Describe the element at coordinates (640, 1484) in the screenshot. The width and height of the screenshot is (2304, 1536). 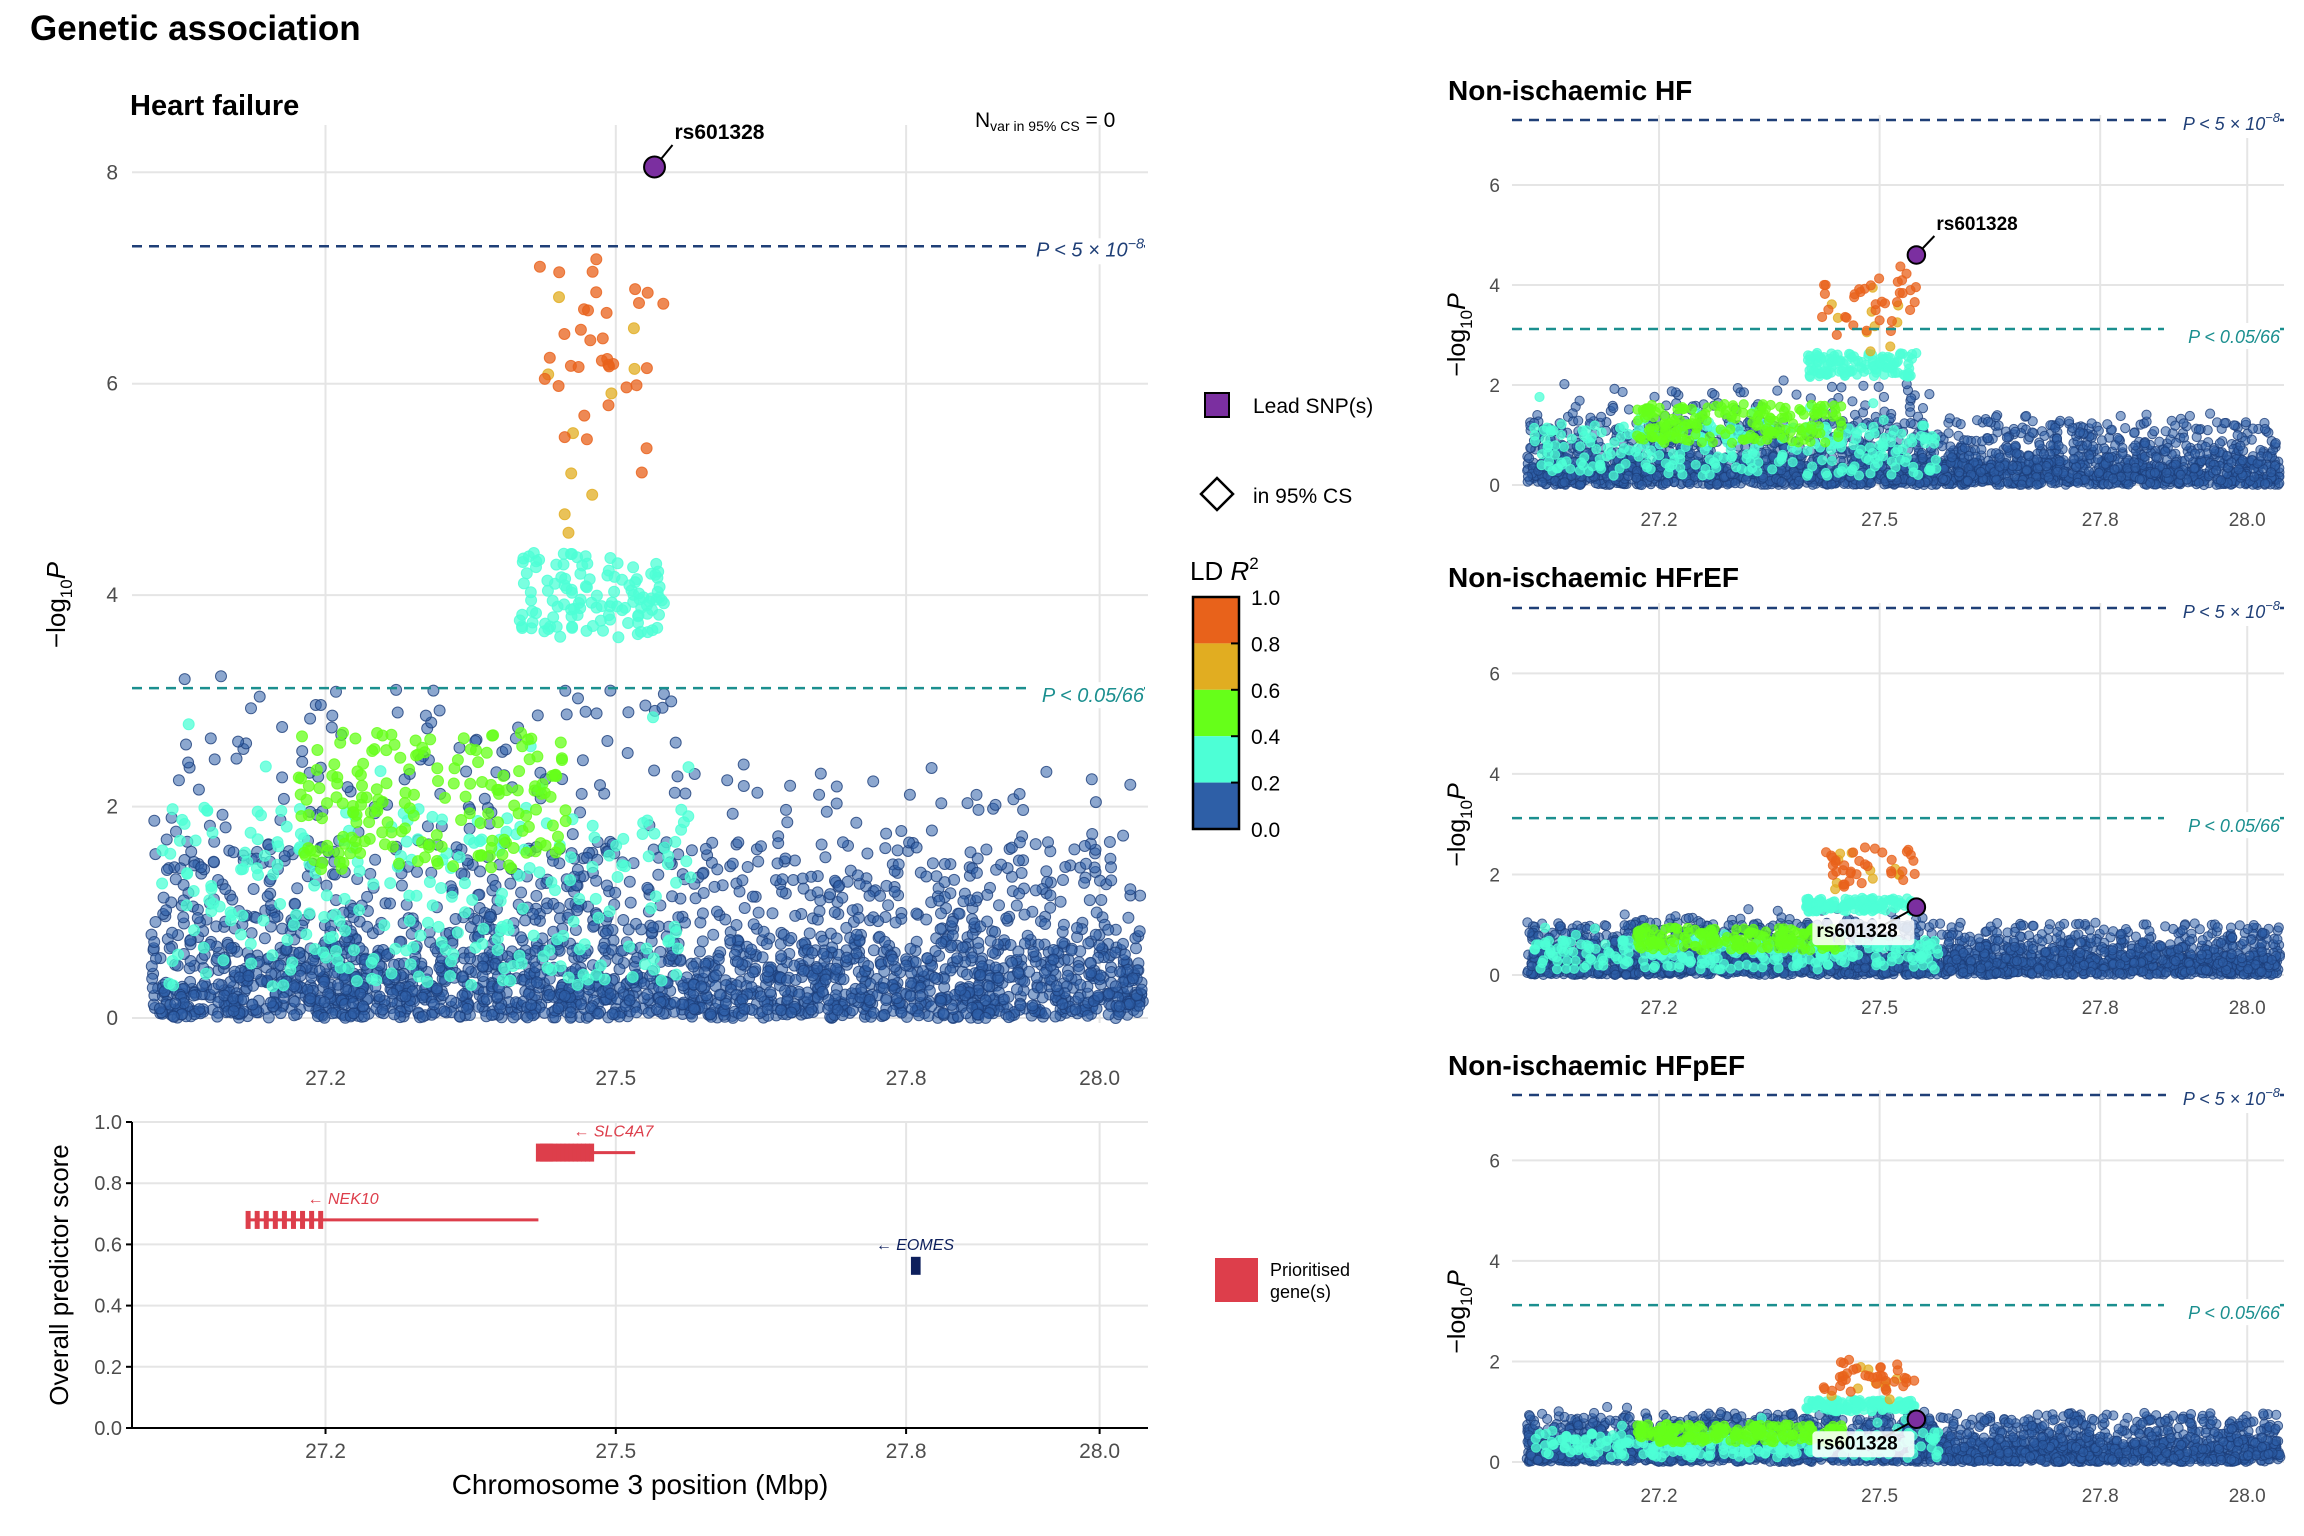
I see `gene-track-x-label: Chromosome 3 position (Mbp)` at that location.